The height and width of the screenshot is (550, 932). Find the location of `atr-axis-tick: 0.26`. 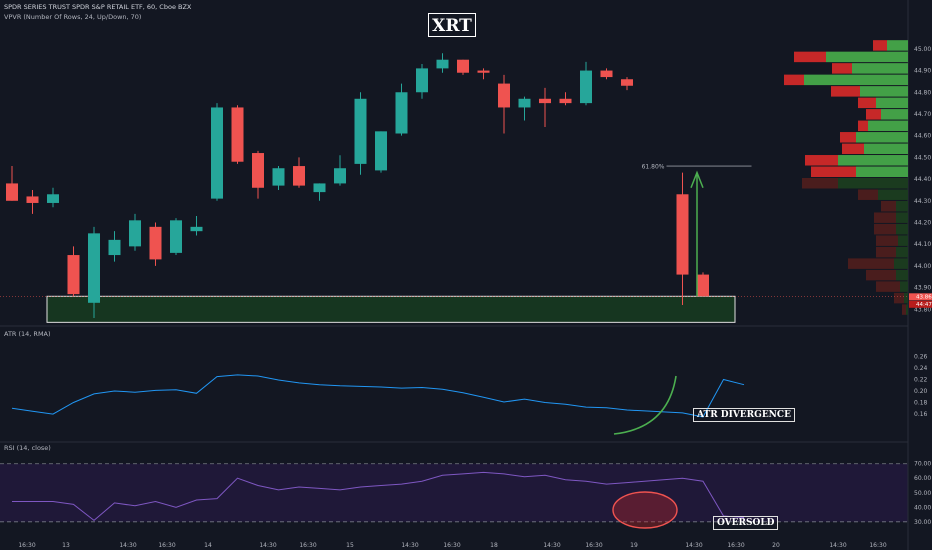

atr-axis-tick: 0.26 is located at coordinates (921, 356).